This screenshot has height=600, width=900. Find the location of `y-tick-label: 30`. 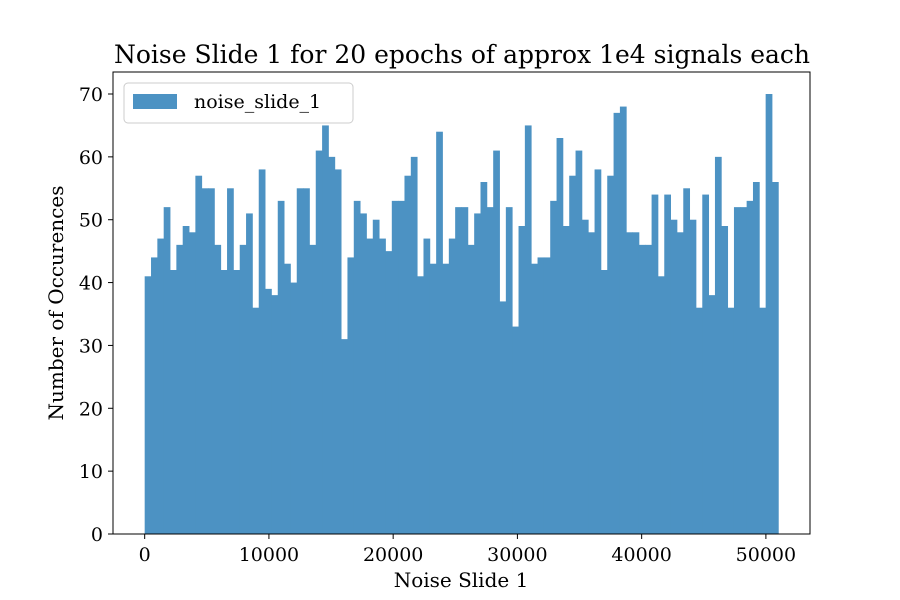

y-tick-label: 30 is located at coordinates (91, 346).